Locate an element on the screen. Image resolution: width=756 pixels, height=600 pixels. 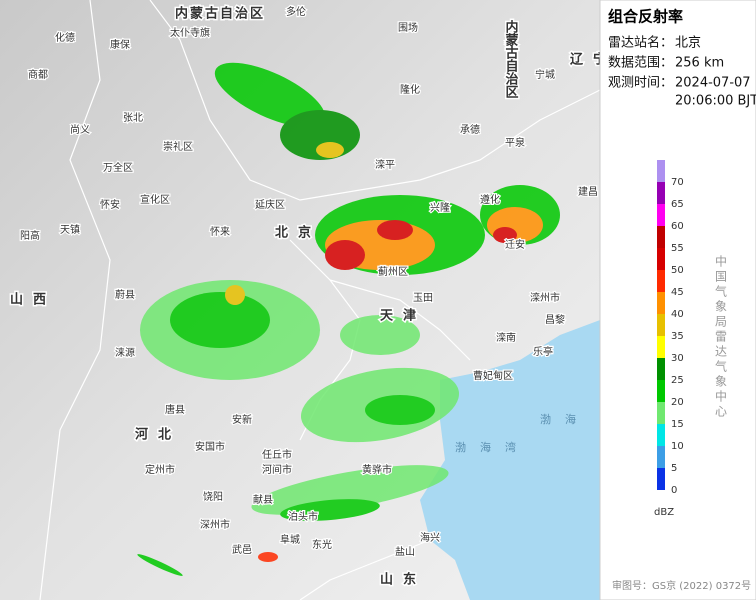
legend-unit: dBZ is located at coordinates (664, 512).